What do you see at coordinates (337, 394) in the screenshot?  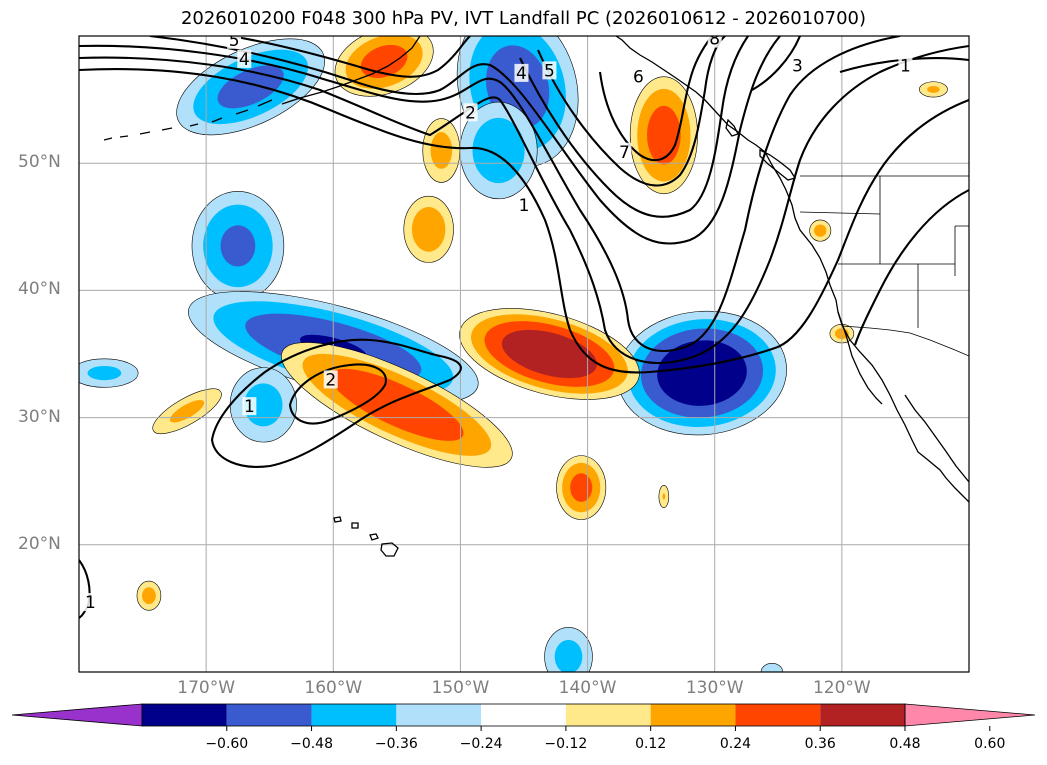 I see `contour-pv-2-cutoff` at bounding box center [337, 394].